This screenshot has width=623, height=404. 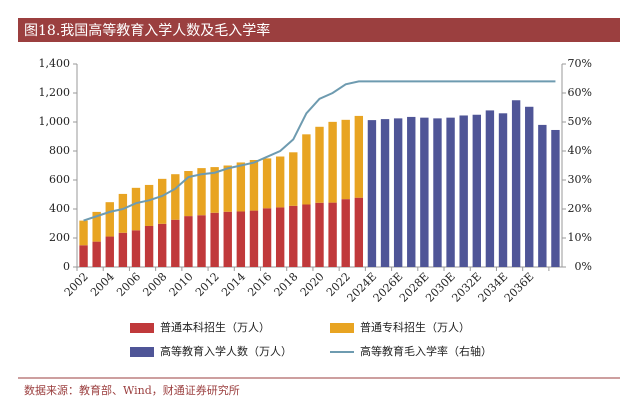 What do you see at coordinates (207, 284) in the screenshot?
I see `x-tick-label: 2012` at bounding box center [207, 284].